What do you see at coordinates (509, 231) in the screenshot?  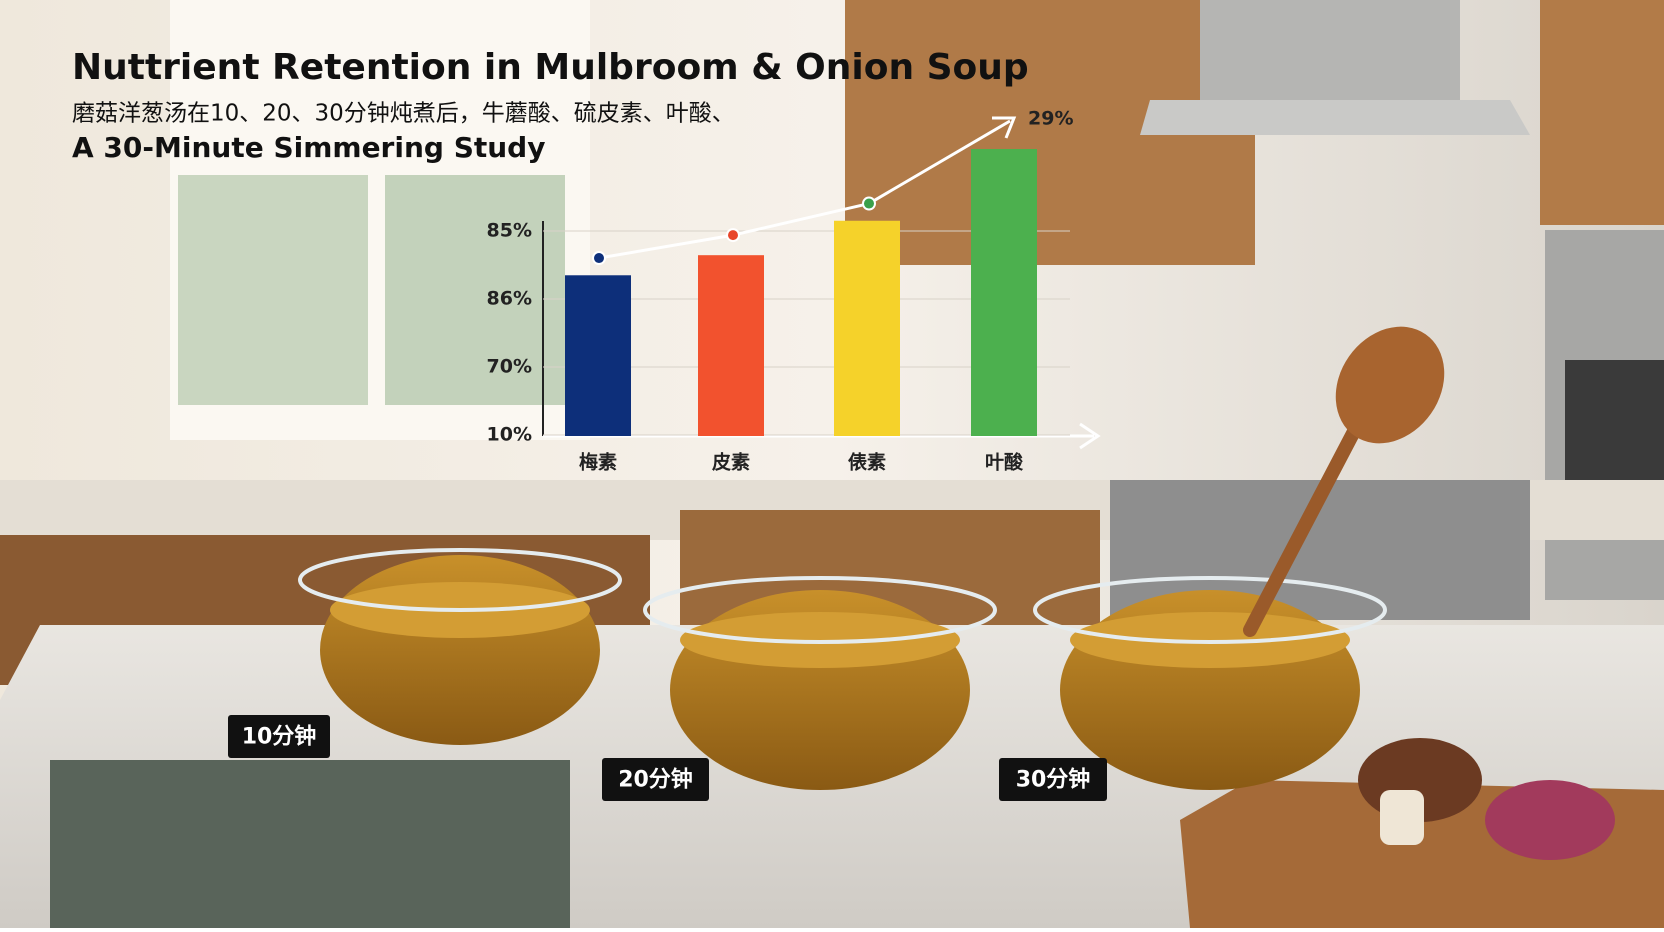 I see `y-axis-label: 85%` at bounding box center [509, 231].